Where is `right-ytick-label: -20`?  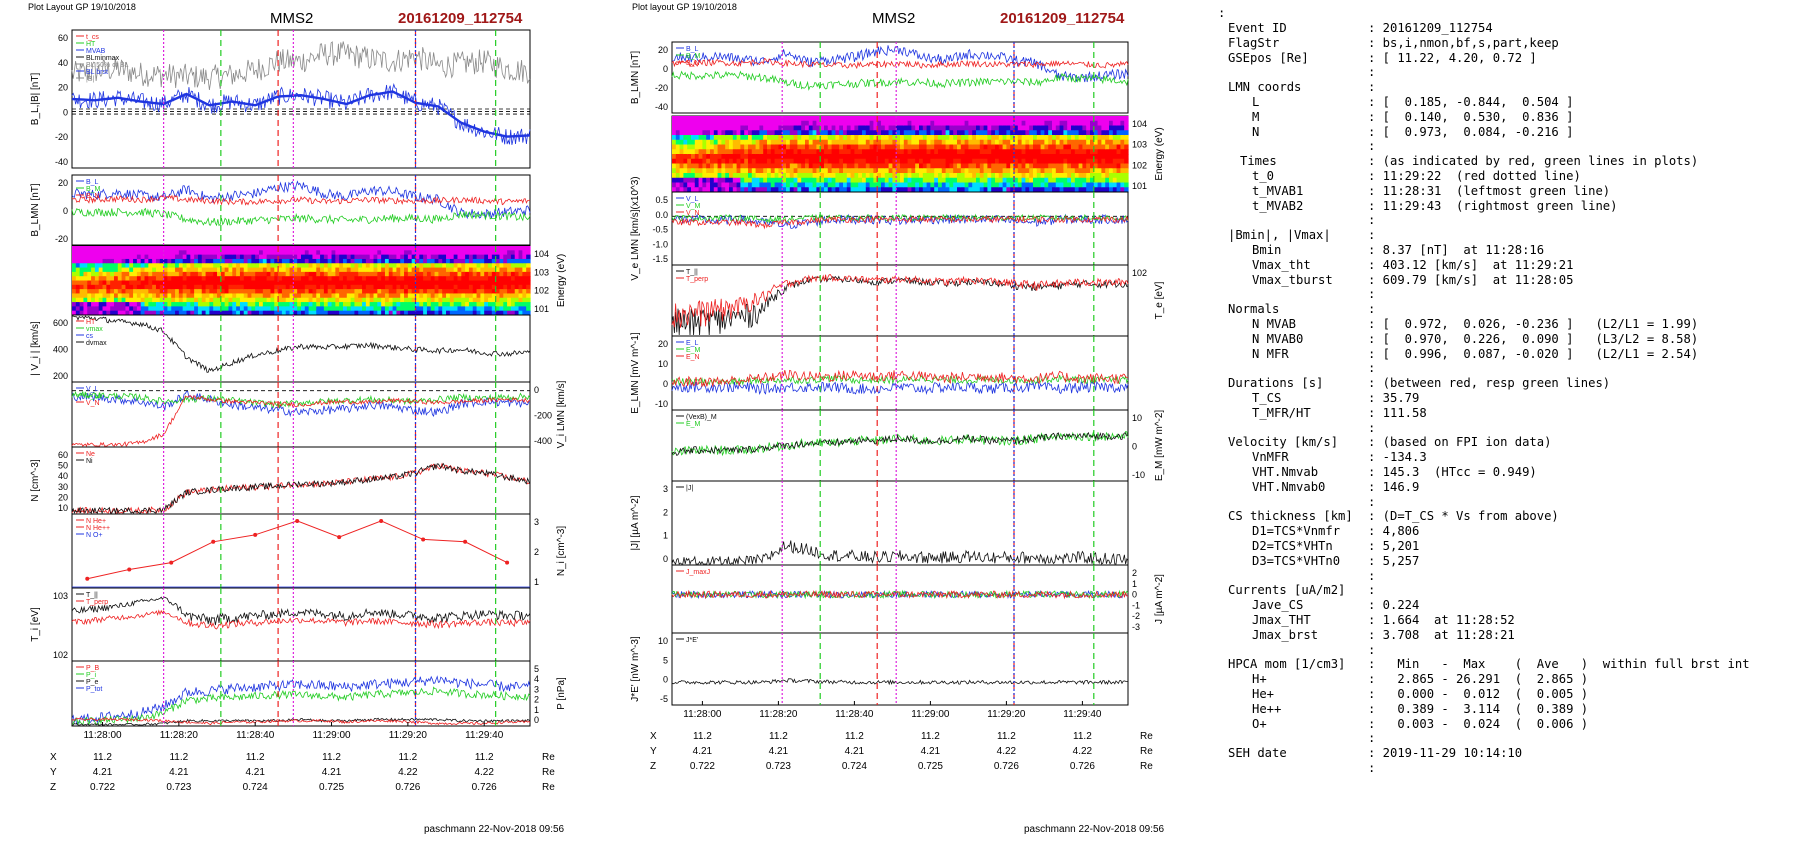 right-ytick-label: -20 is located at coordinates (661, 88).